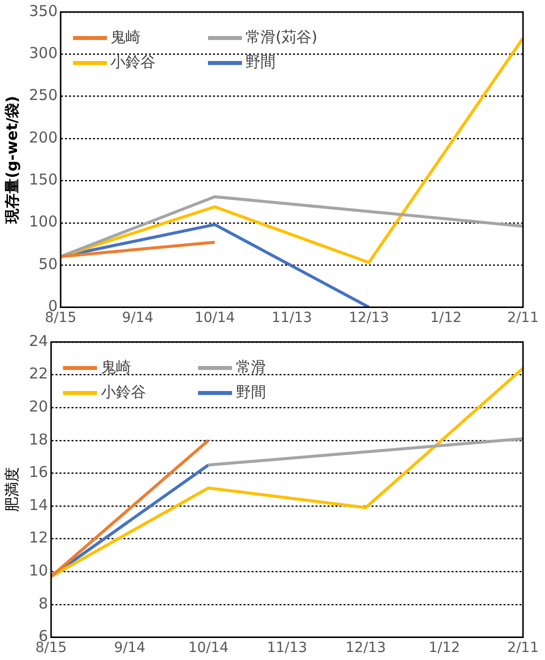  I want to click on legend-label: 常滑, so click(251, 367).